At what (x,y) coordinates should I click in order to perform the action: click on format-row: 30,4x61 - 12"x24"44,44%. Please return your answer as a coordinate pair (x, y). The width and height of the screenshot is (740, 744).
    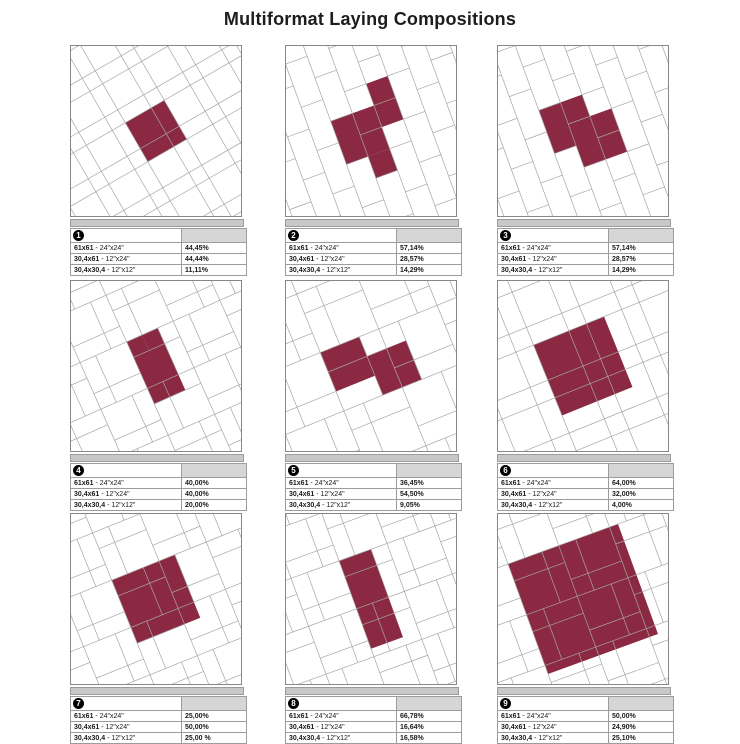
    Looking at the image, I should click on (159, 259).